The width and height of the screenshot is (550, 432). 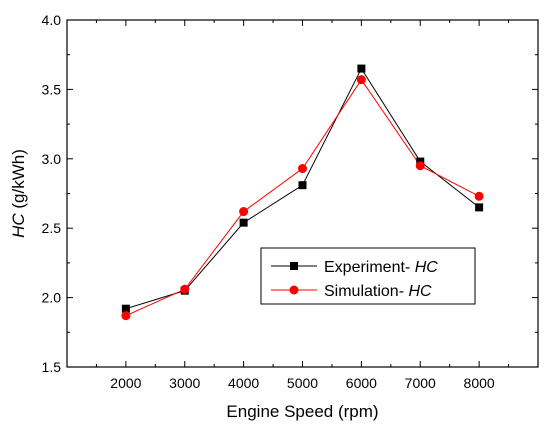 I want to click on legend-label-experiment-var: HC, so click(x=427, y=267).